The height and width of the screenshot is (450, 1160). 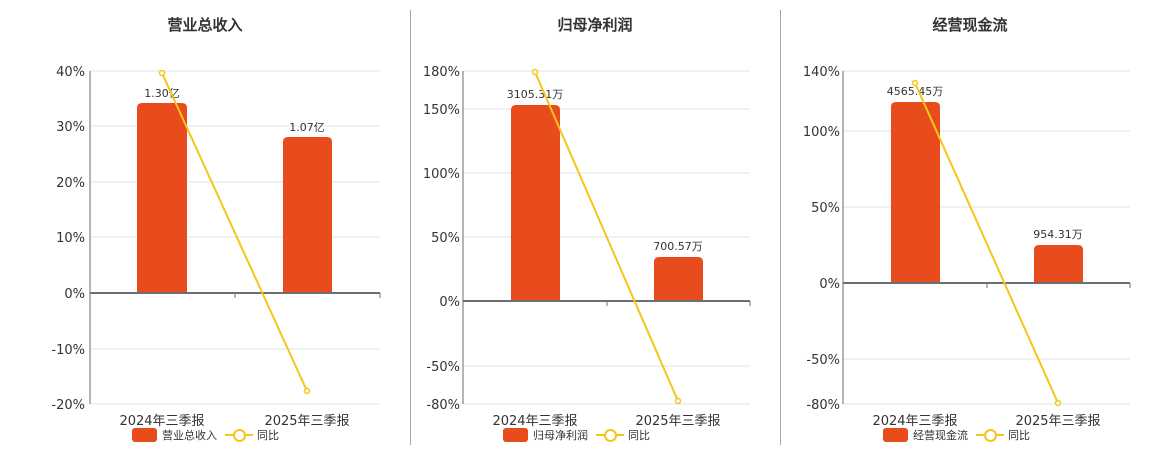 I want to click on legend-bar-label: 归母净利润, so click(x=560, y=435).